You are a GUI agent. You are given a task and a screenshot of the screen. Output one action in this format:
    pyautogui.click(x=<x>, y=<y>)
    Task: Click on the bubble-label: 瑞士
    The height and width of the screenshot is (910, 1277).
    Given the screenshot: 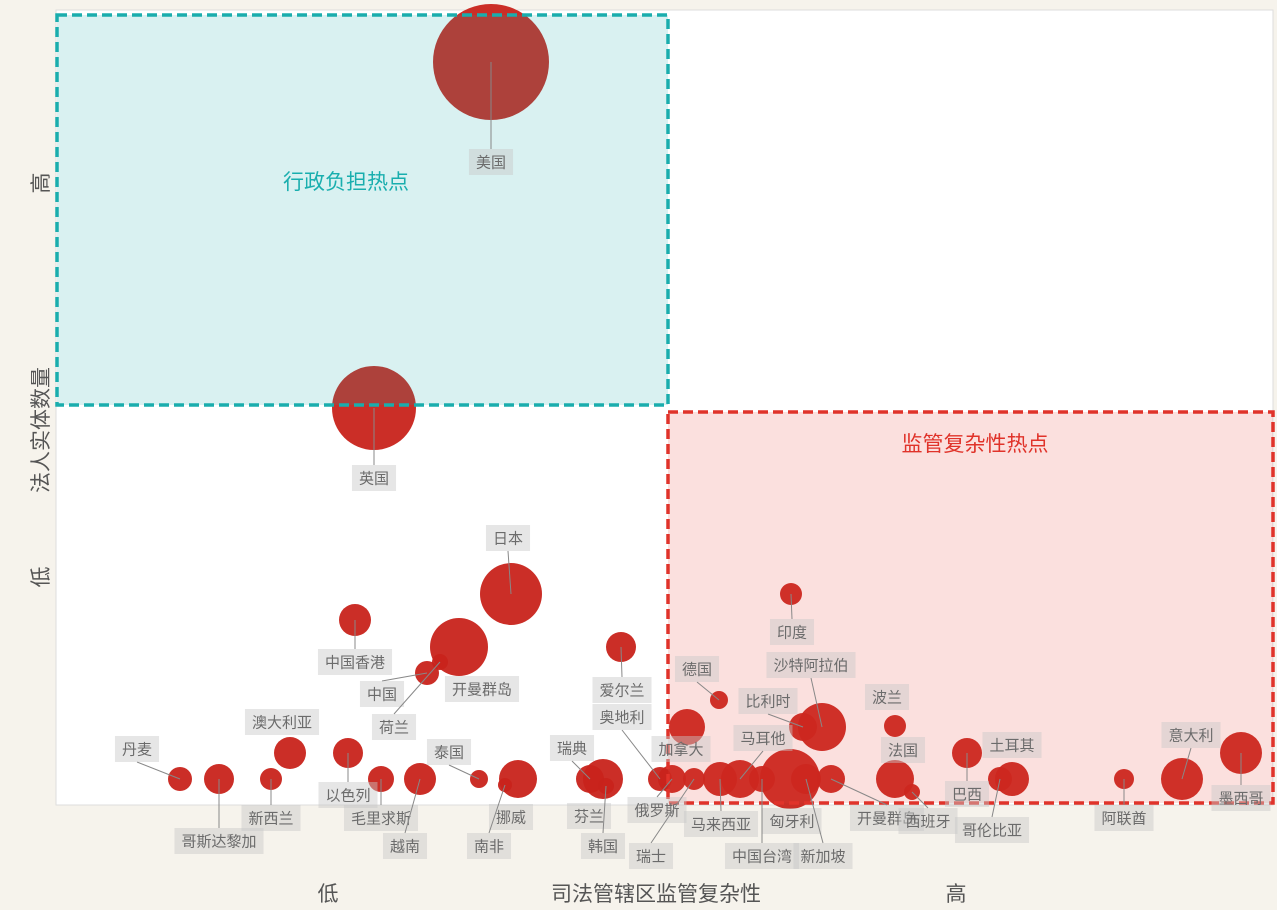 What is the action you would take?
    pyautogui.click(x=651, y=857)
    